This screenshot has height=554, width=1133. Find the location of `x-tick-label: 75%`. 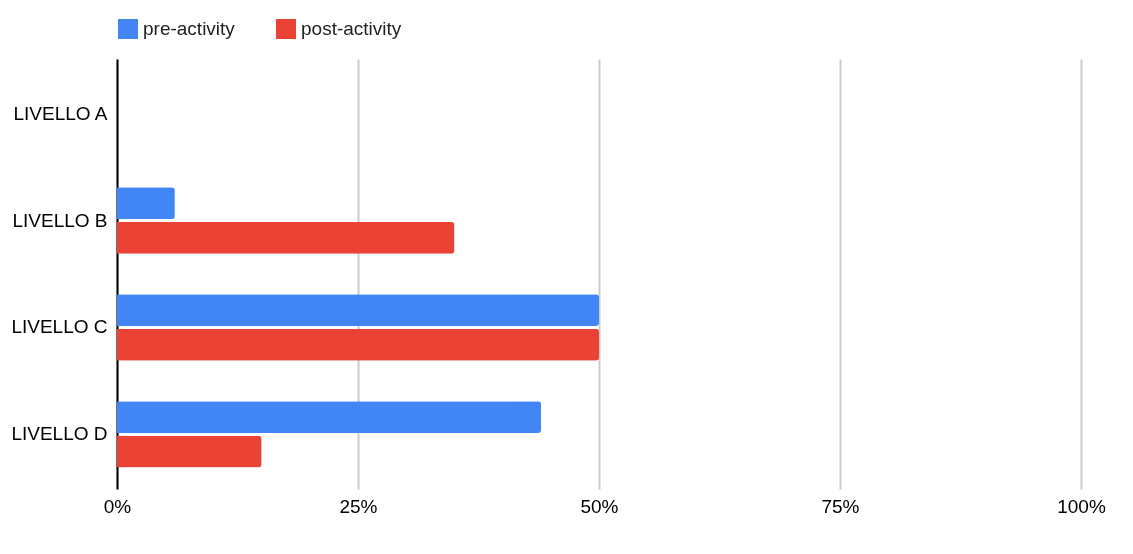

x-tick-label: 75% is located at coordinates (840, 506).